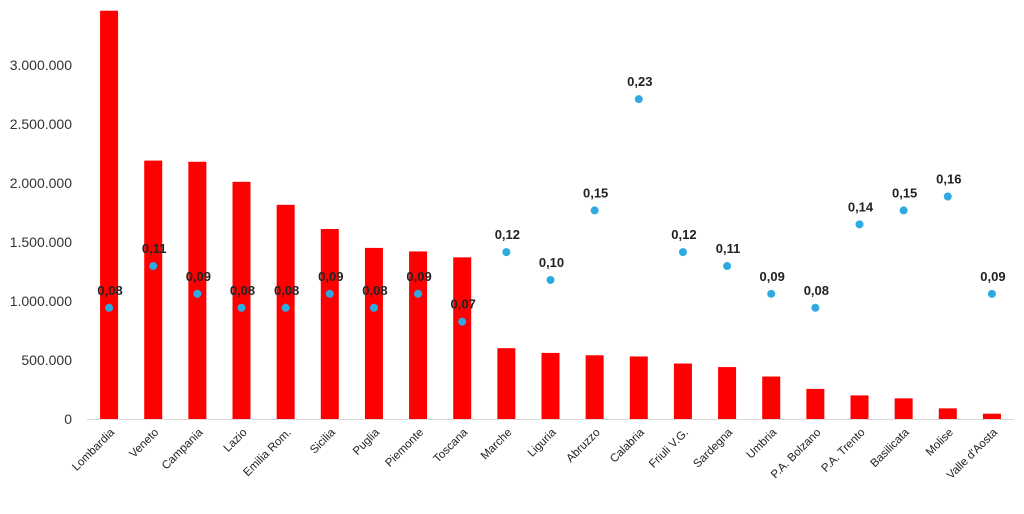  I want to click on data-label: 0,23, so click(639, 81).